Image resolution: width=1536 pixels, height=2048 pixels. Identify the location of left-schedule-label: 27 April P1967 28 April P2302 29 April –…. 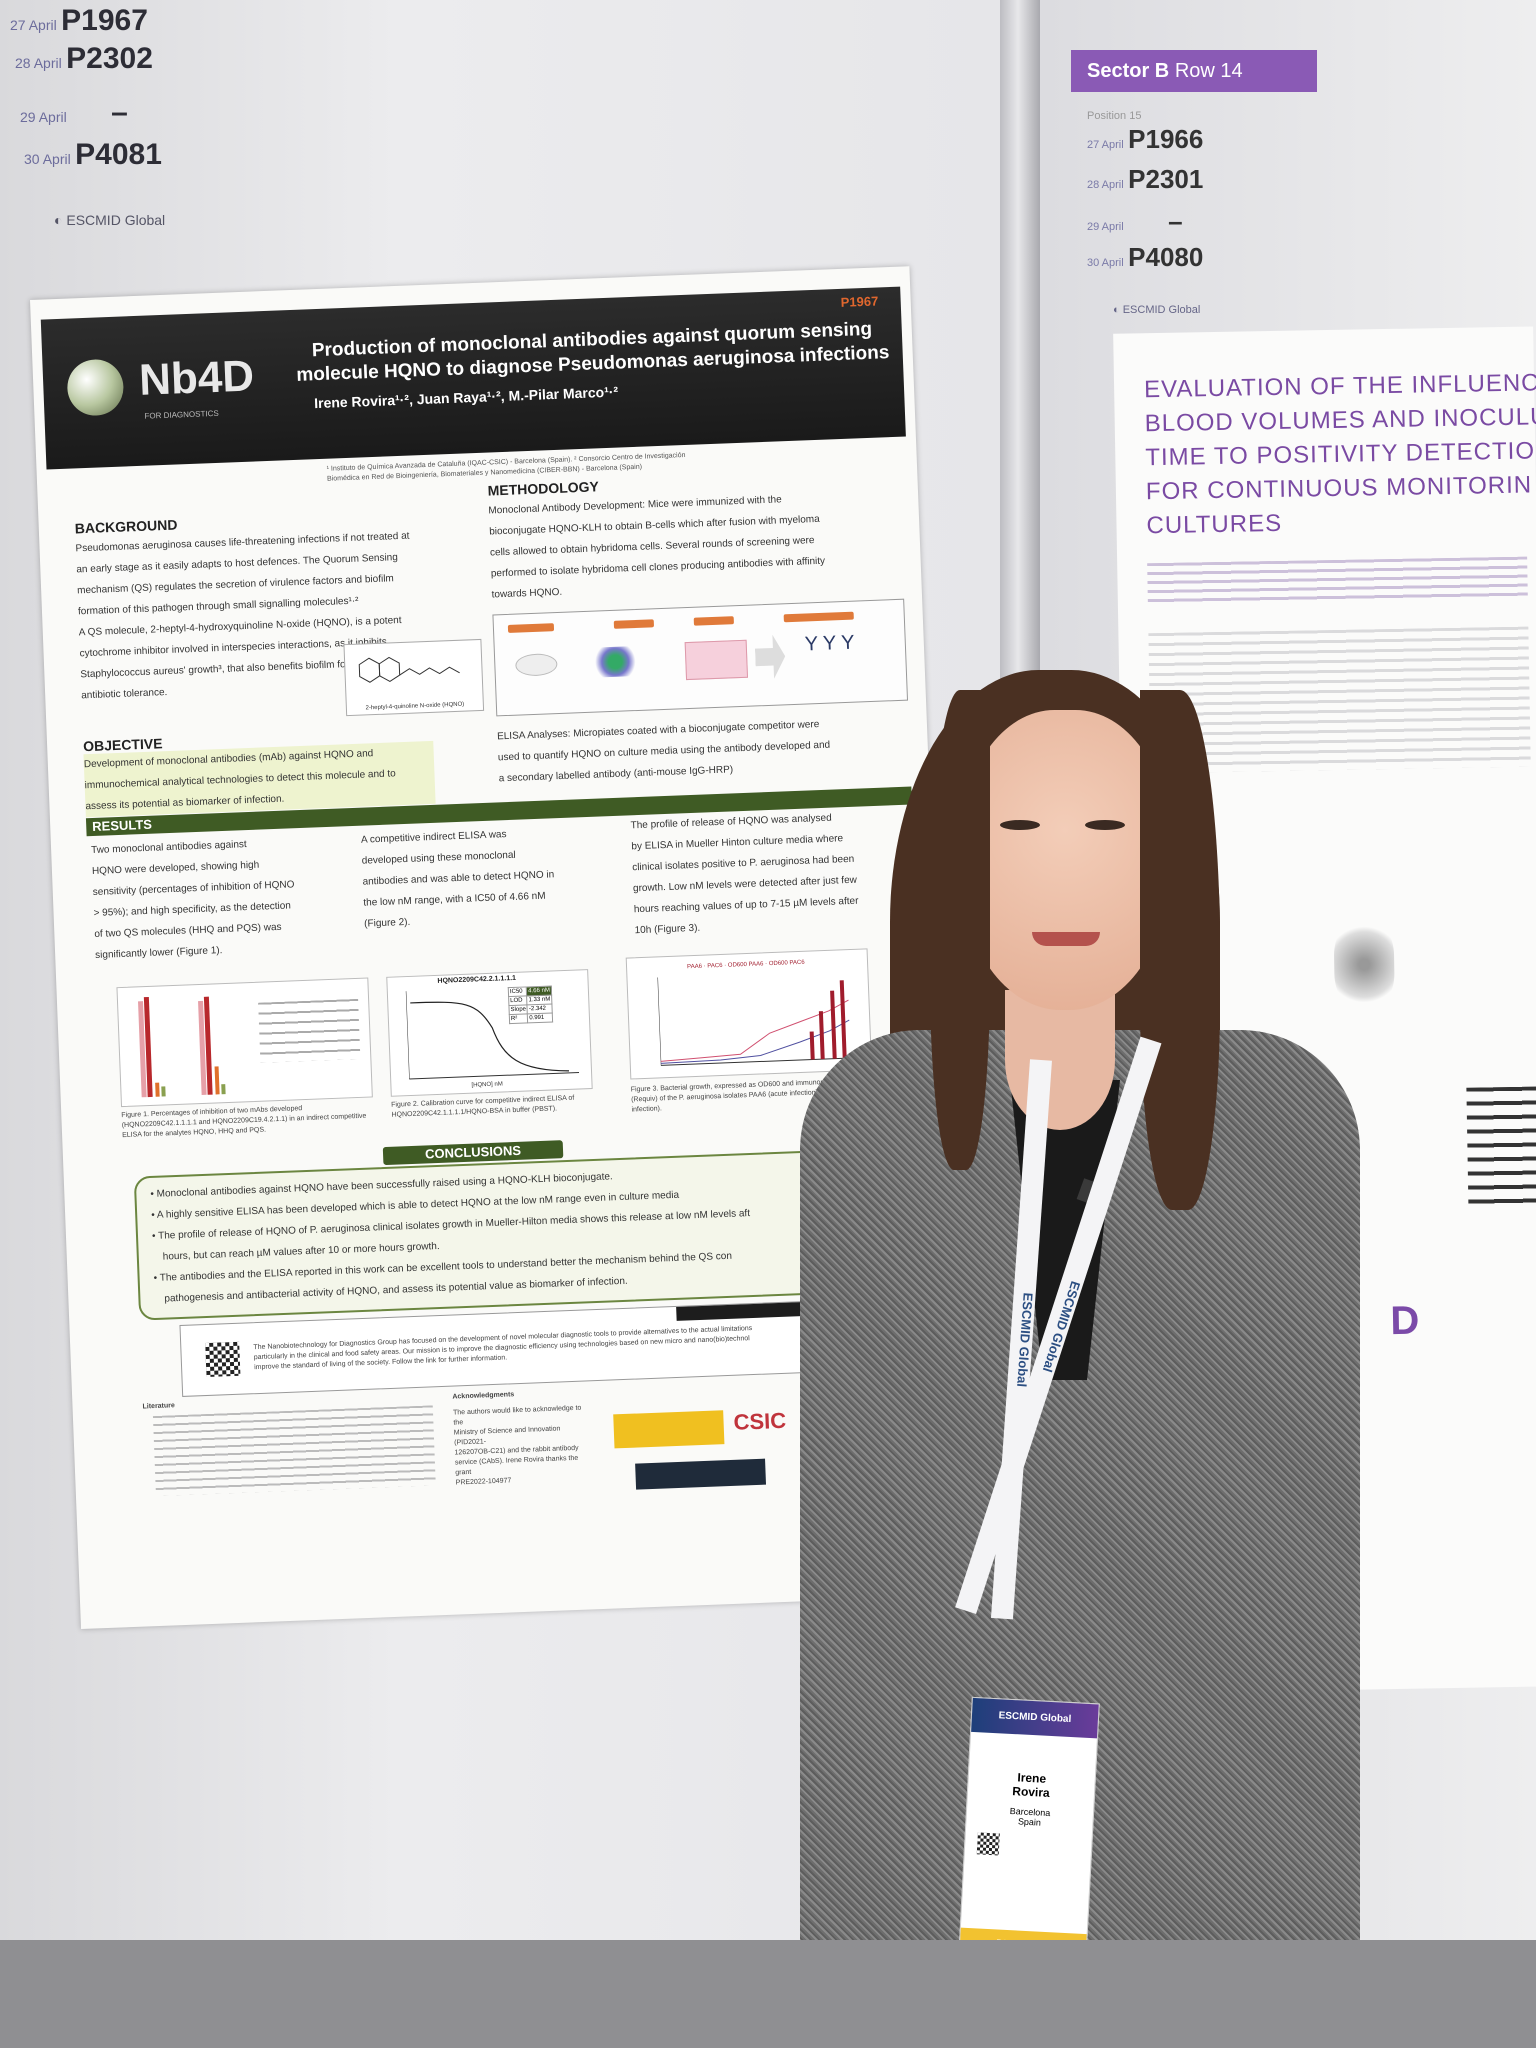
(160, 115).